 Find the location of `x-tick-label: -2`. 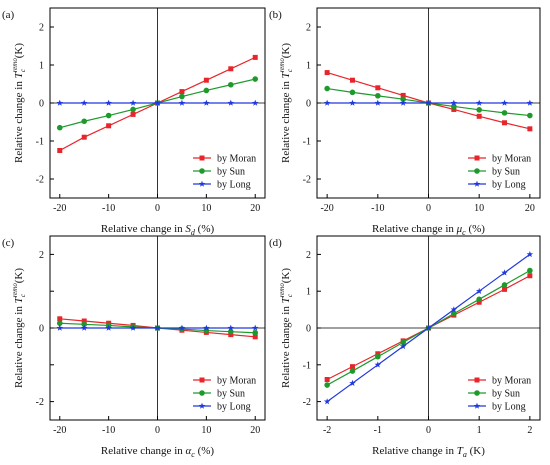

x-tick-label: -2 is located at coordinates (327, 430).